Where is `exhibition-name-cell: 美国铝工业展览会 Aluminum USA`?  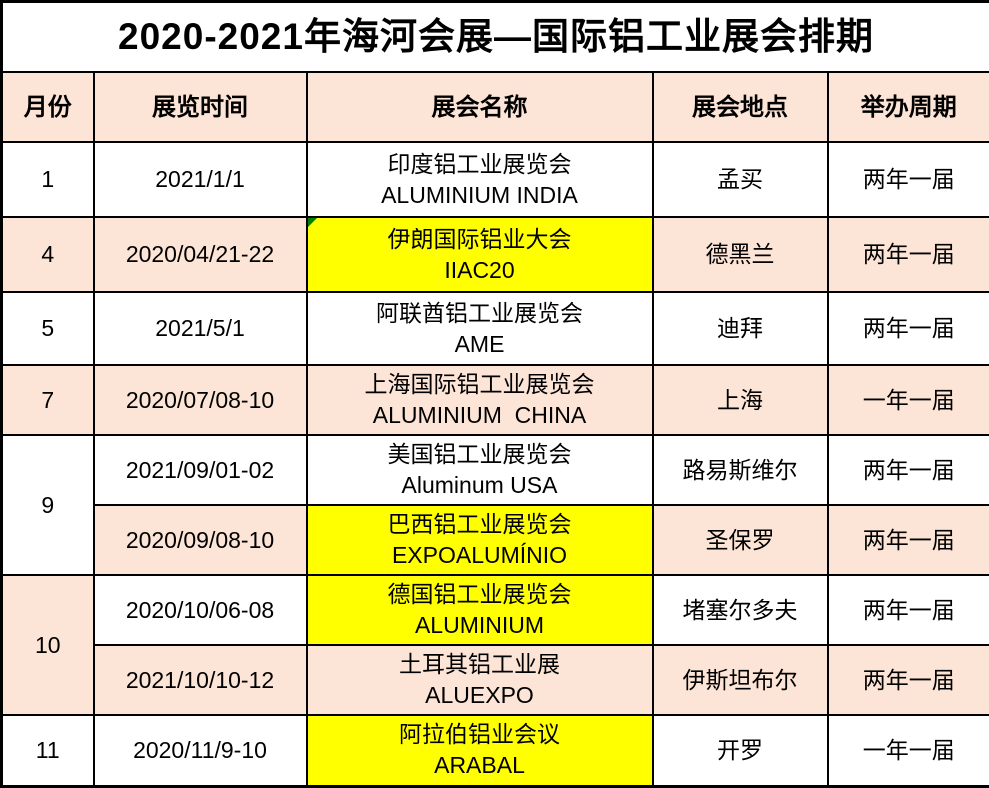
exhibition-name-cell: 美国铝工业展览会 Aluminum USA is located at coordinates (480, 470).